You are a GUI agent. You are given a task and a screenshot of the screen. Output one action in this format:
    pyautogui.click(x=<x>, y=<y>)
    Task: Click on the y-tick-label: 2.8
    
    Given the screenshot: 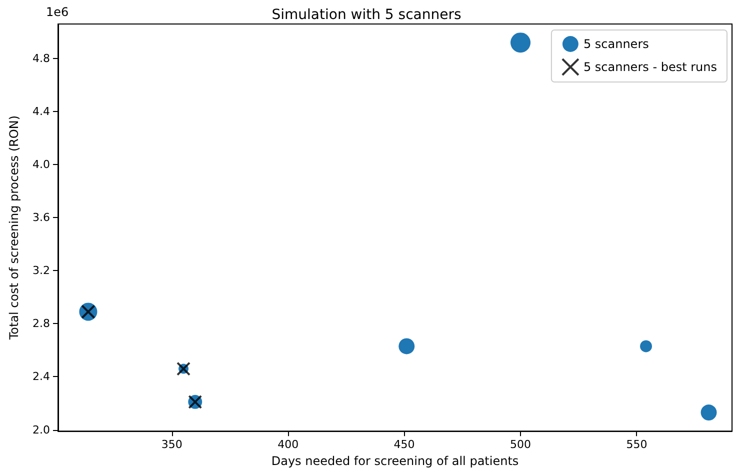 What is the action you would take?
    pyautogui.click(x=41, y=323)
    